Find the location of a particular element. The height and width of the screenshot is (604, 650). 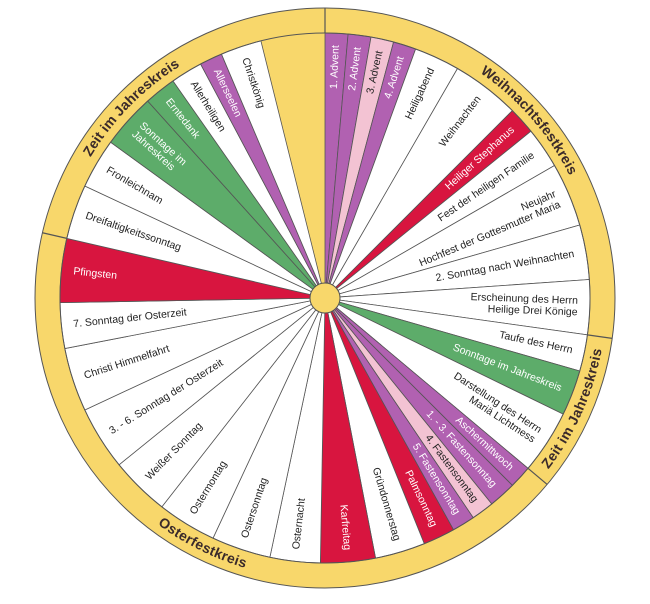

label-2-advent: 2. Advent is located at coordinates (355, 68).